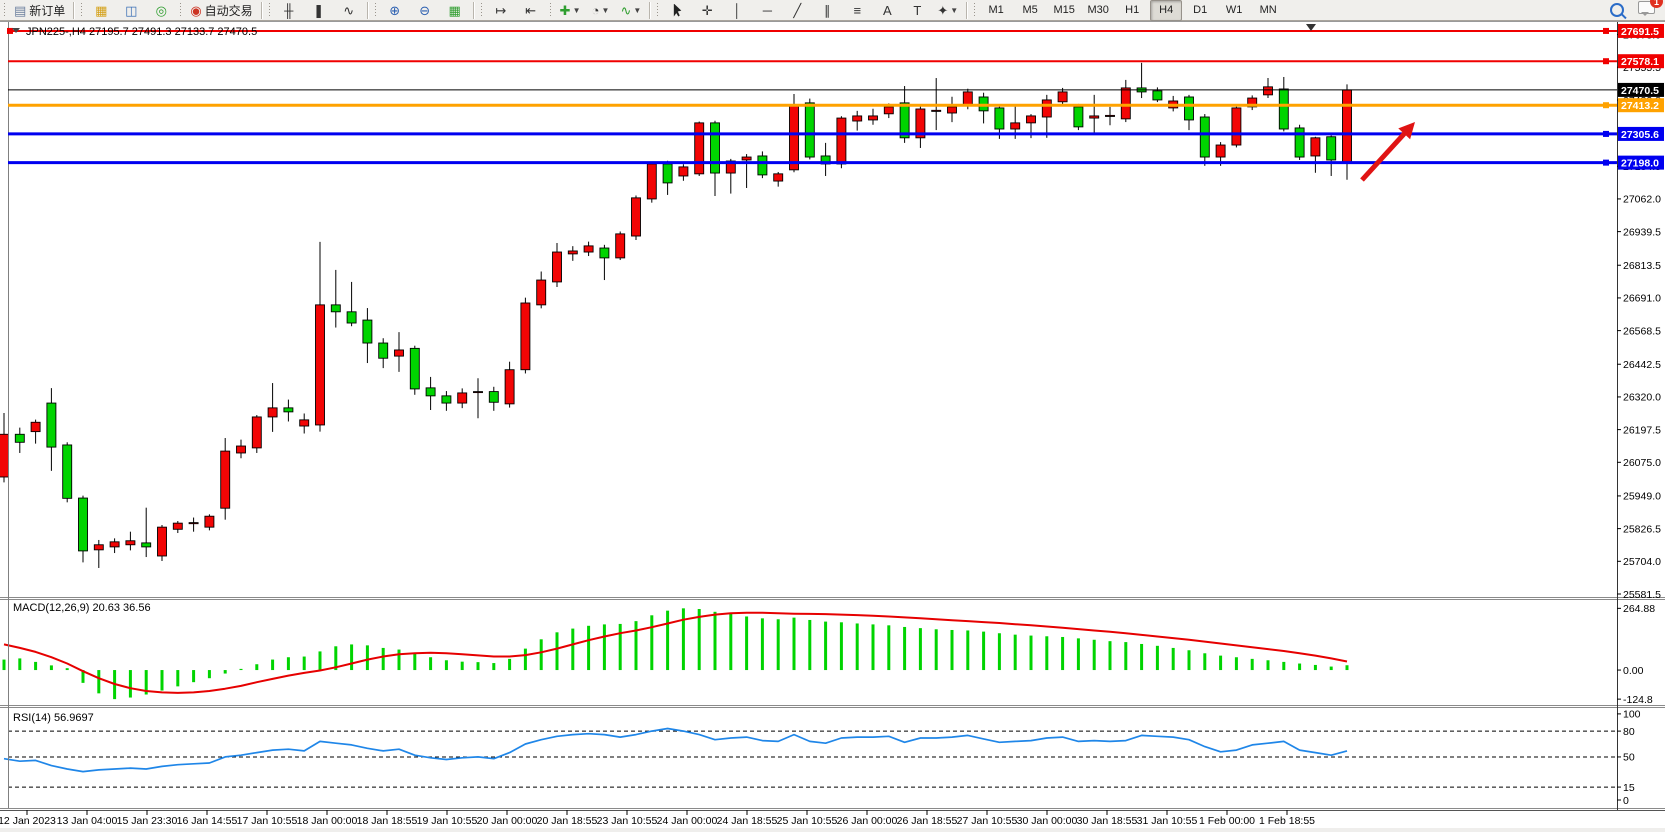  What do you see at coordinates (1030, 10) in the screenshot?
I see `timeframe-M5: M5` at bounding box center [1030, 10].